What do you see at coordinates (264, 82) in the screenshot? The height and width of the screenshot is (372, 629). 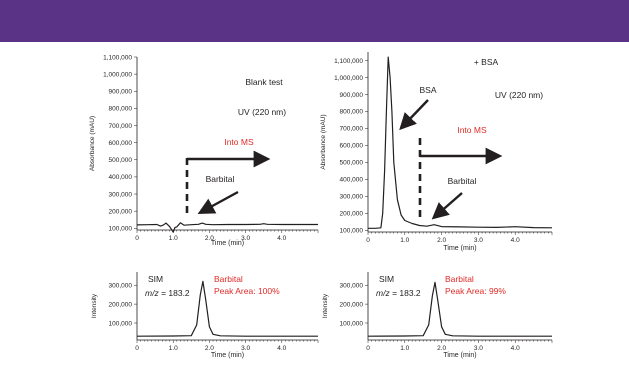 I see `panel-title: Blank test` at bounding box center [264, 82].